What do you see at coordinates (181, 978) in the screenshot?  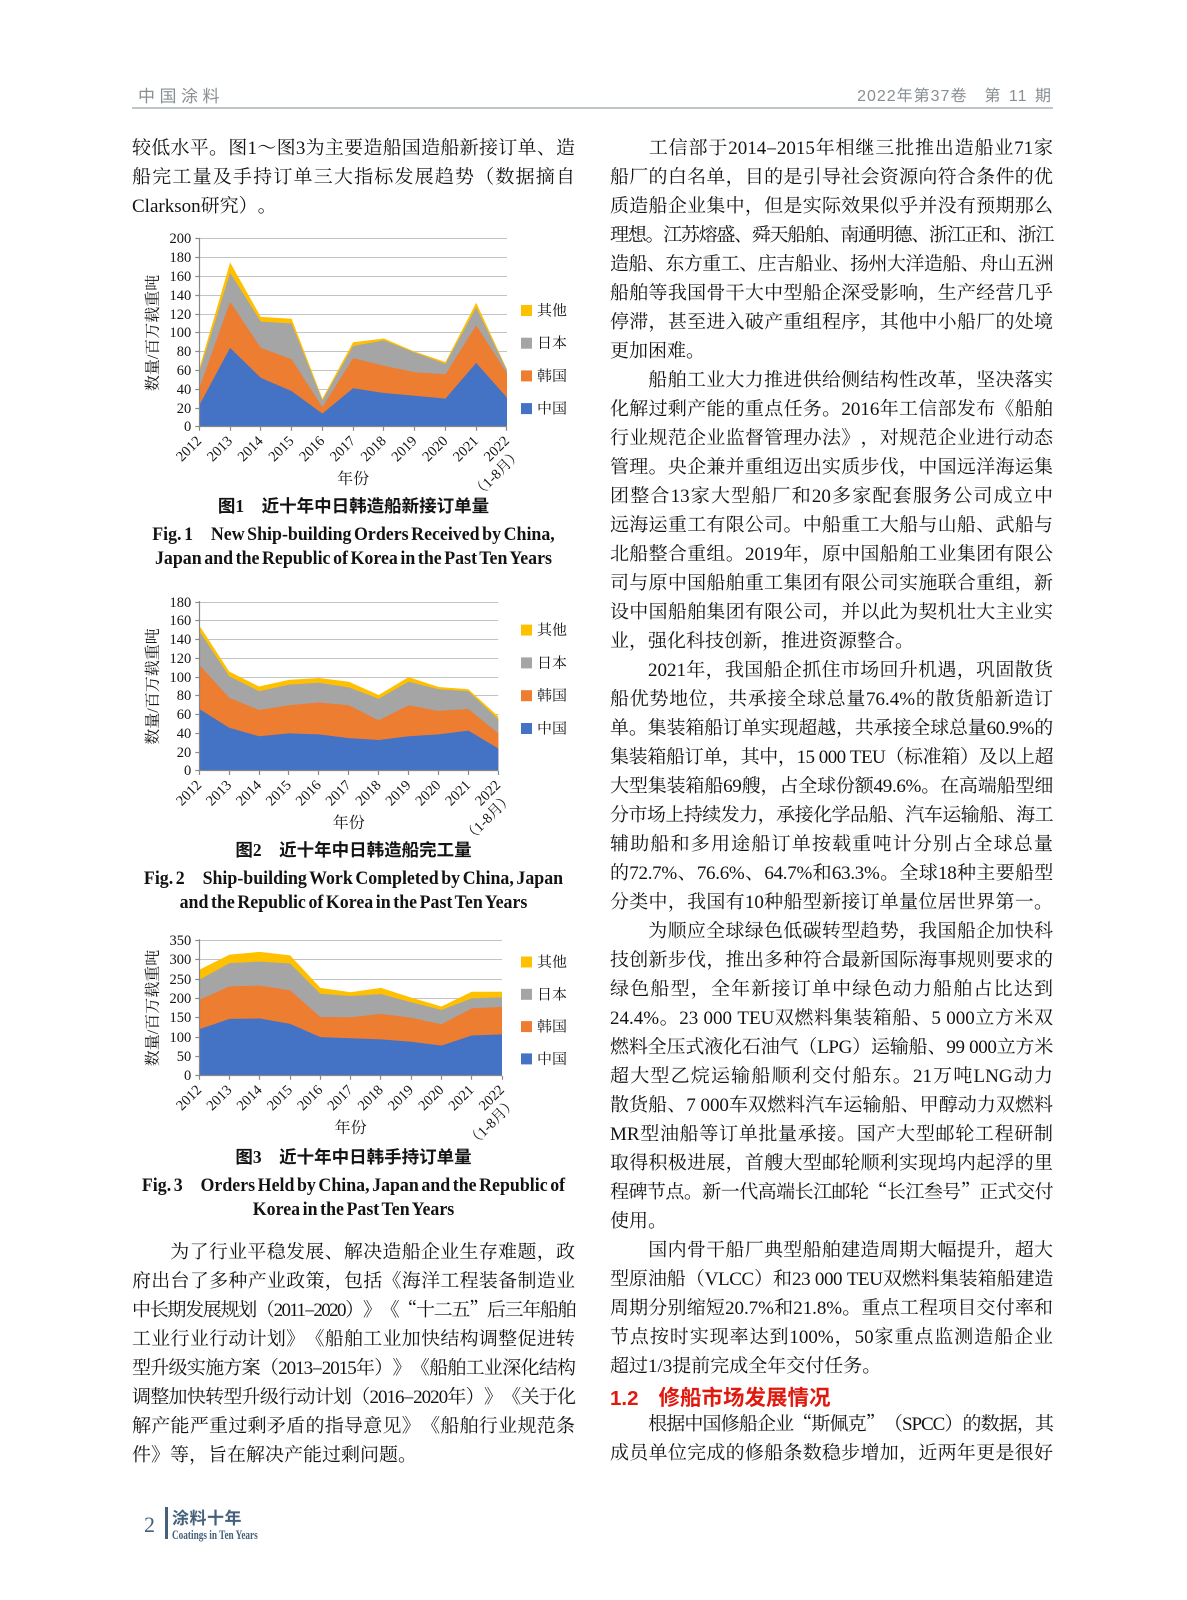 I see `svg-text: 250` at bounding box center [181, 978].